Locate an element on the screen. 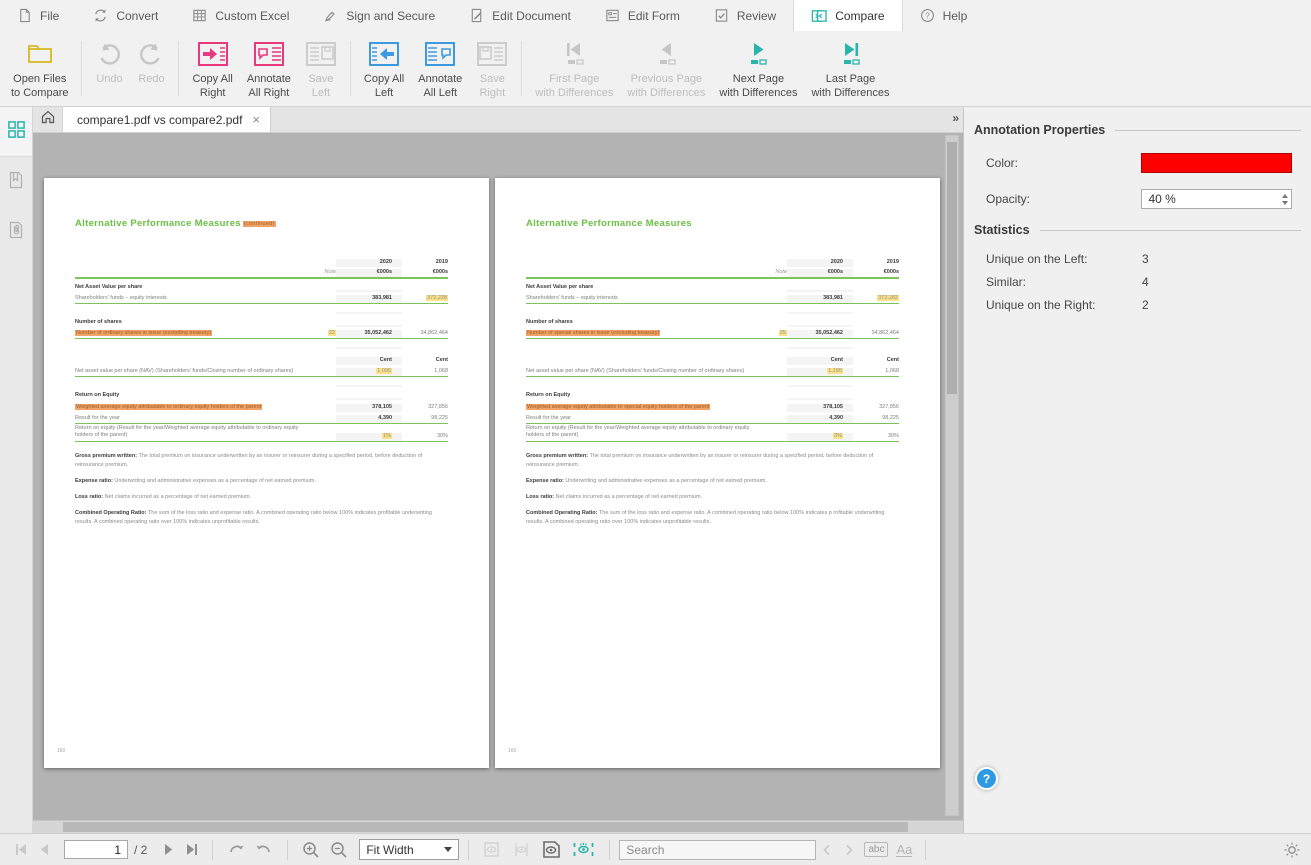  sidebar-item-bookmarks is located at coordinates (16, 182).